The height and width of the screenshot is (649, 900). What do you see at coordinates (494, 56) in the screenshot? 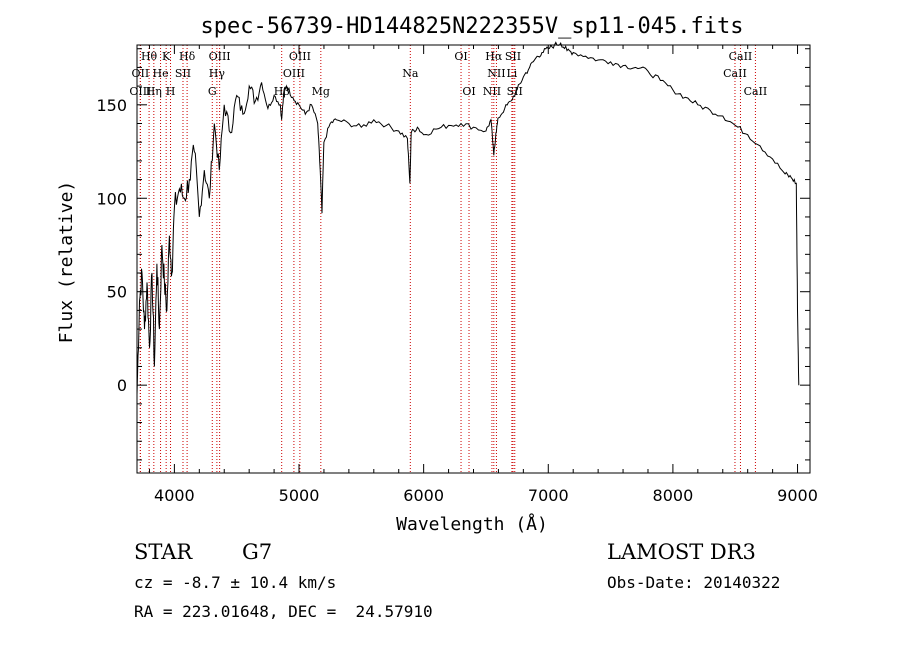
I see `line-marker-label: Hα` at bounding box center [494, 56].